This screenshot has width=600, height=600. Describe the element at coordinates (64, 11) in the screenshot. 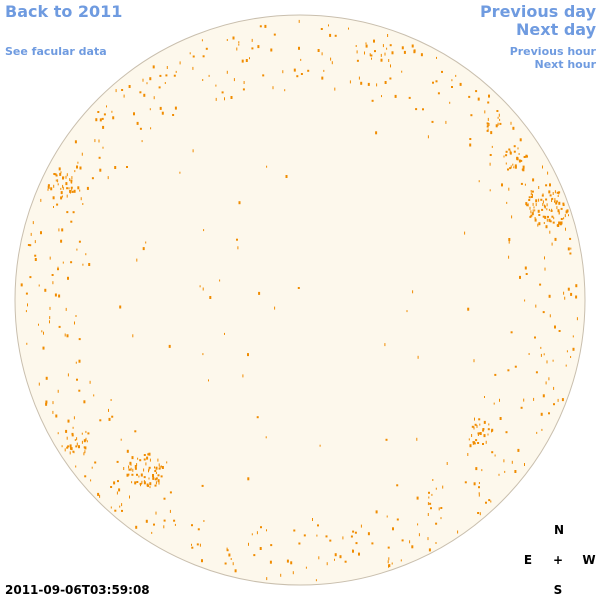

I see `back-to-year-link: Back to 2011` at that location.